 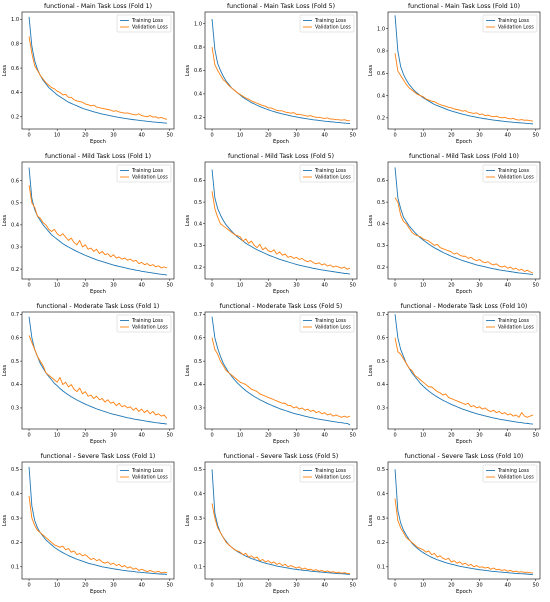 What do you see at coordinates (281, 156) in the screenshot?
I see `chart-title: functional - Mild Task Loss (Fold 5)` at bounding box center [281, 156].